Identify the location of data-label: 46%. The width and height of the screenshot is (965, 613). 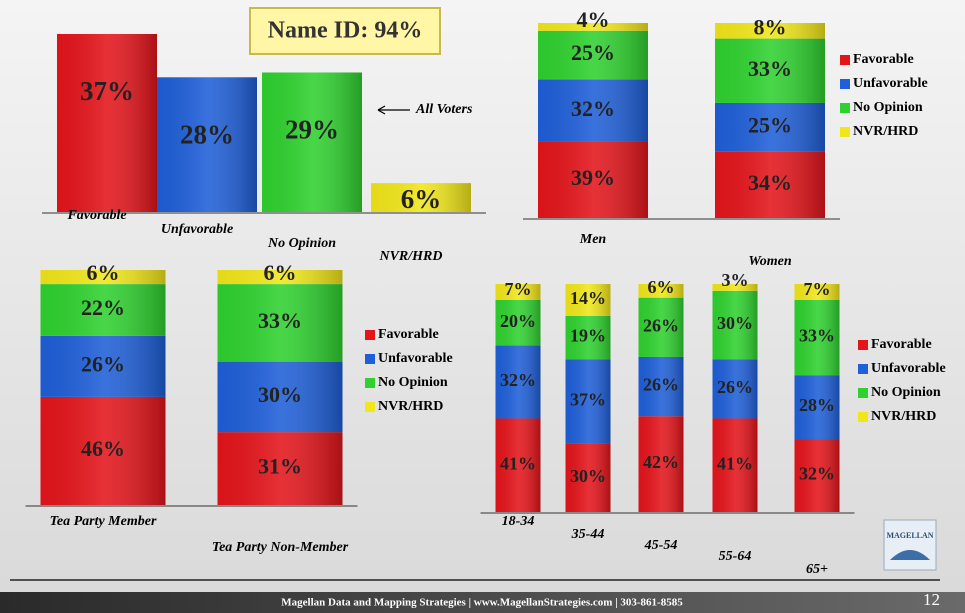
(103, 448).